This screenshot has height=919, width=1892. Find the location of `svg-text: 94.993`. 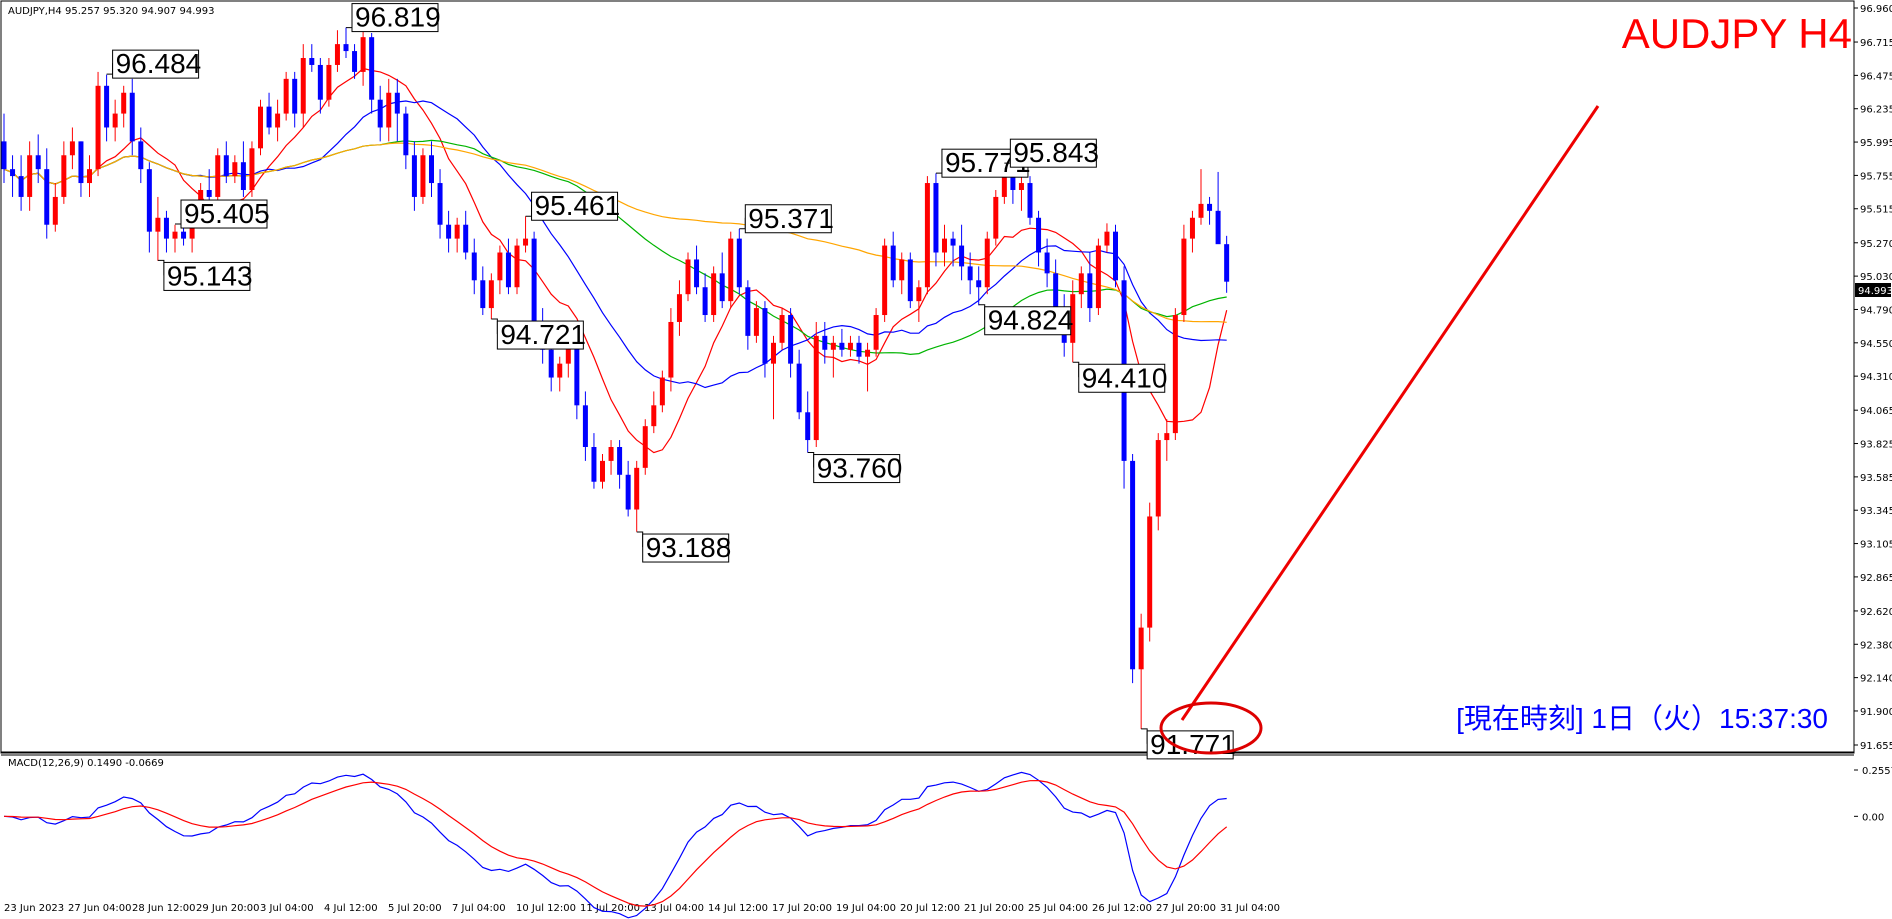

svg-text: 94.993 is located at coordinates (1875, 291).